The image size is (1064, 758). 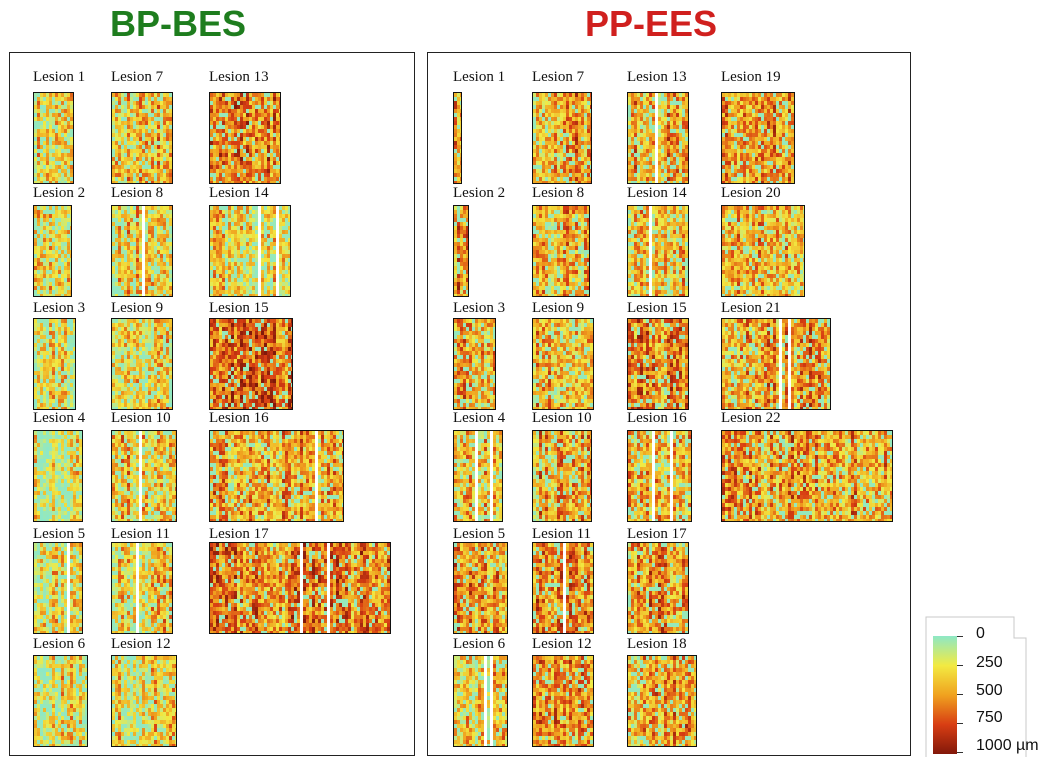 What do you see at coordinates (945, 695) in the screenshot?
I see `colorbar-gradient` at bounding box center [945, 695].